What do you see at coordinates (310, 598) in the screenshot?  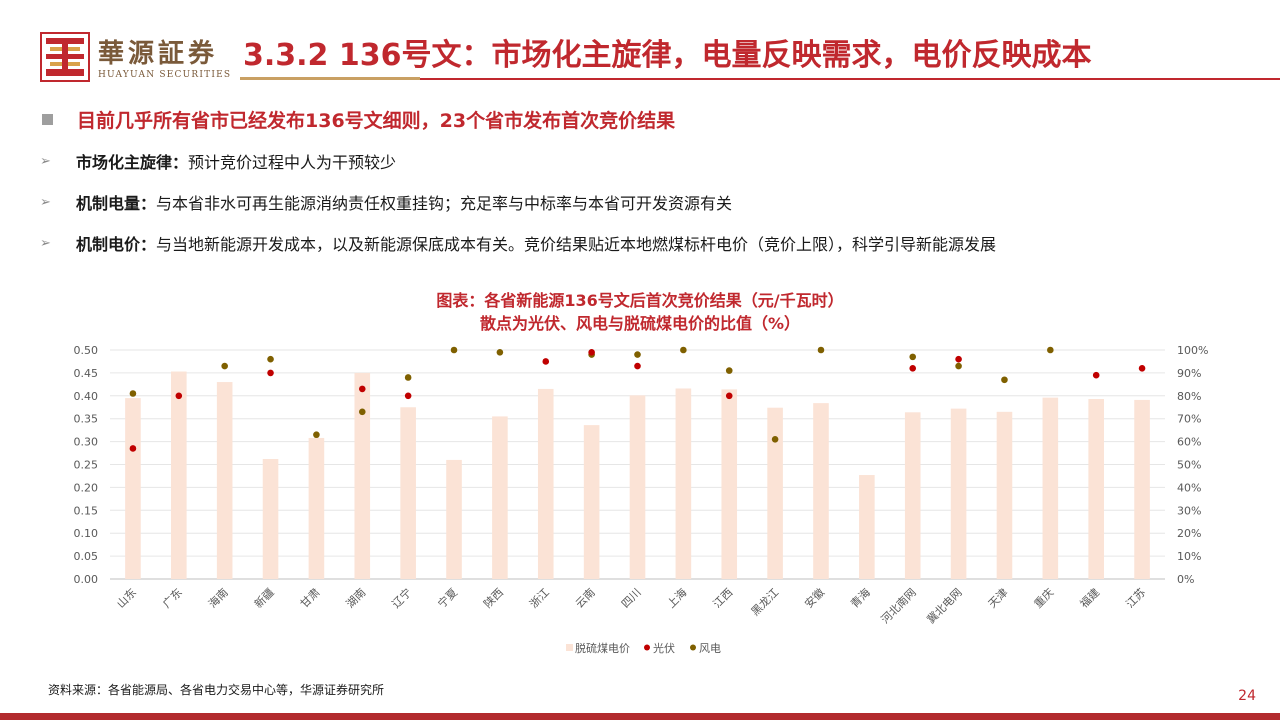 I see `x-tick-label: 甘肃` at bounding box center [310, 598].